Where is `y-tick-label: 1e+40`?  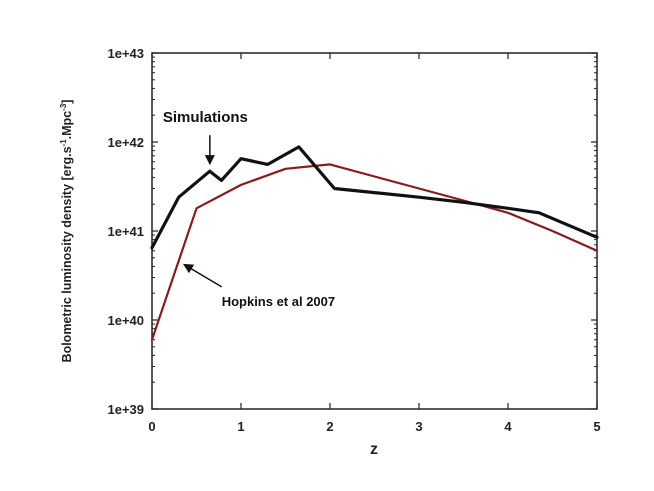 y-tick-label: 1e+40 is located at coordinates (125, 320).